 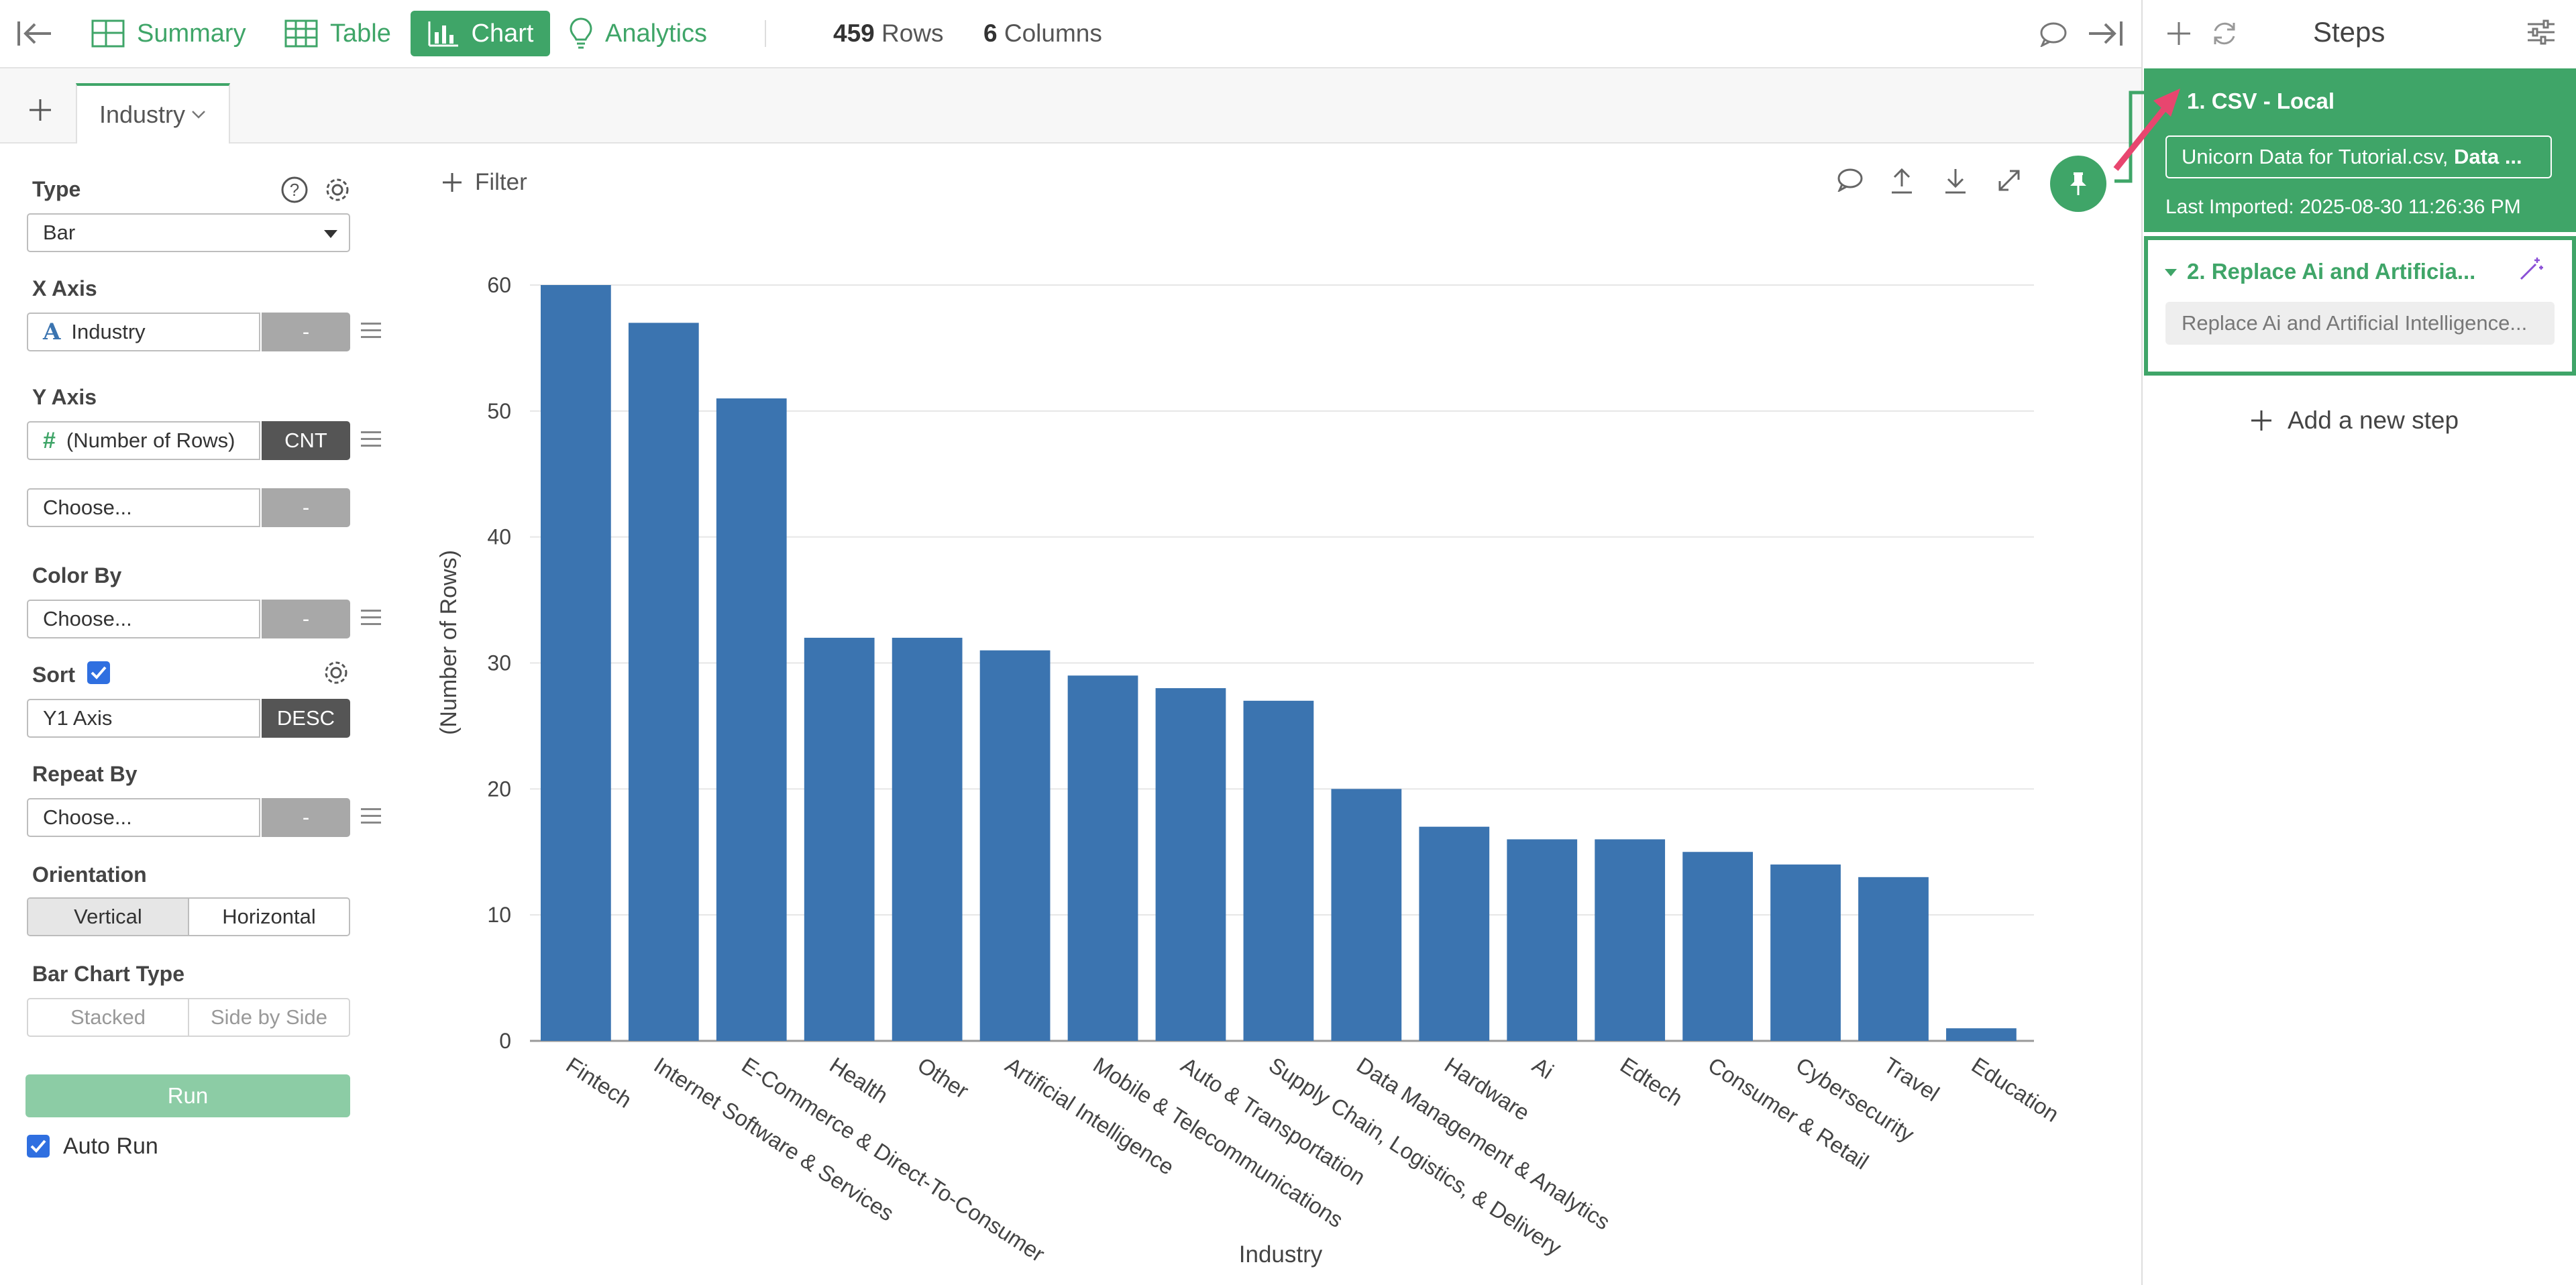 I want to click on table-icon, so click(x=301, y=33).